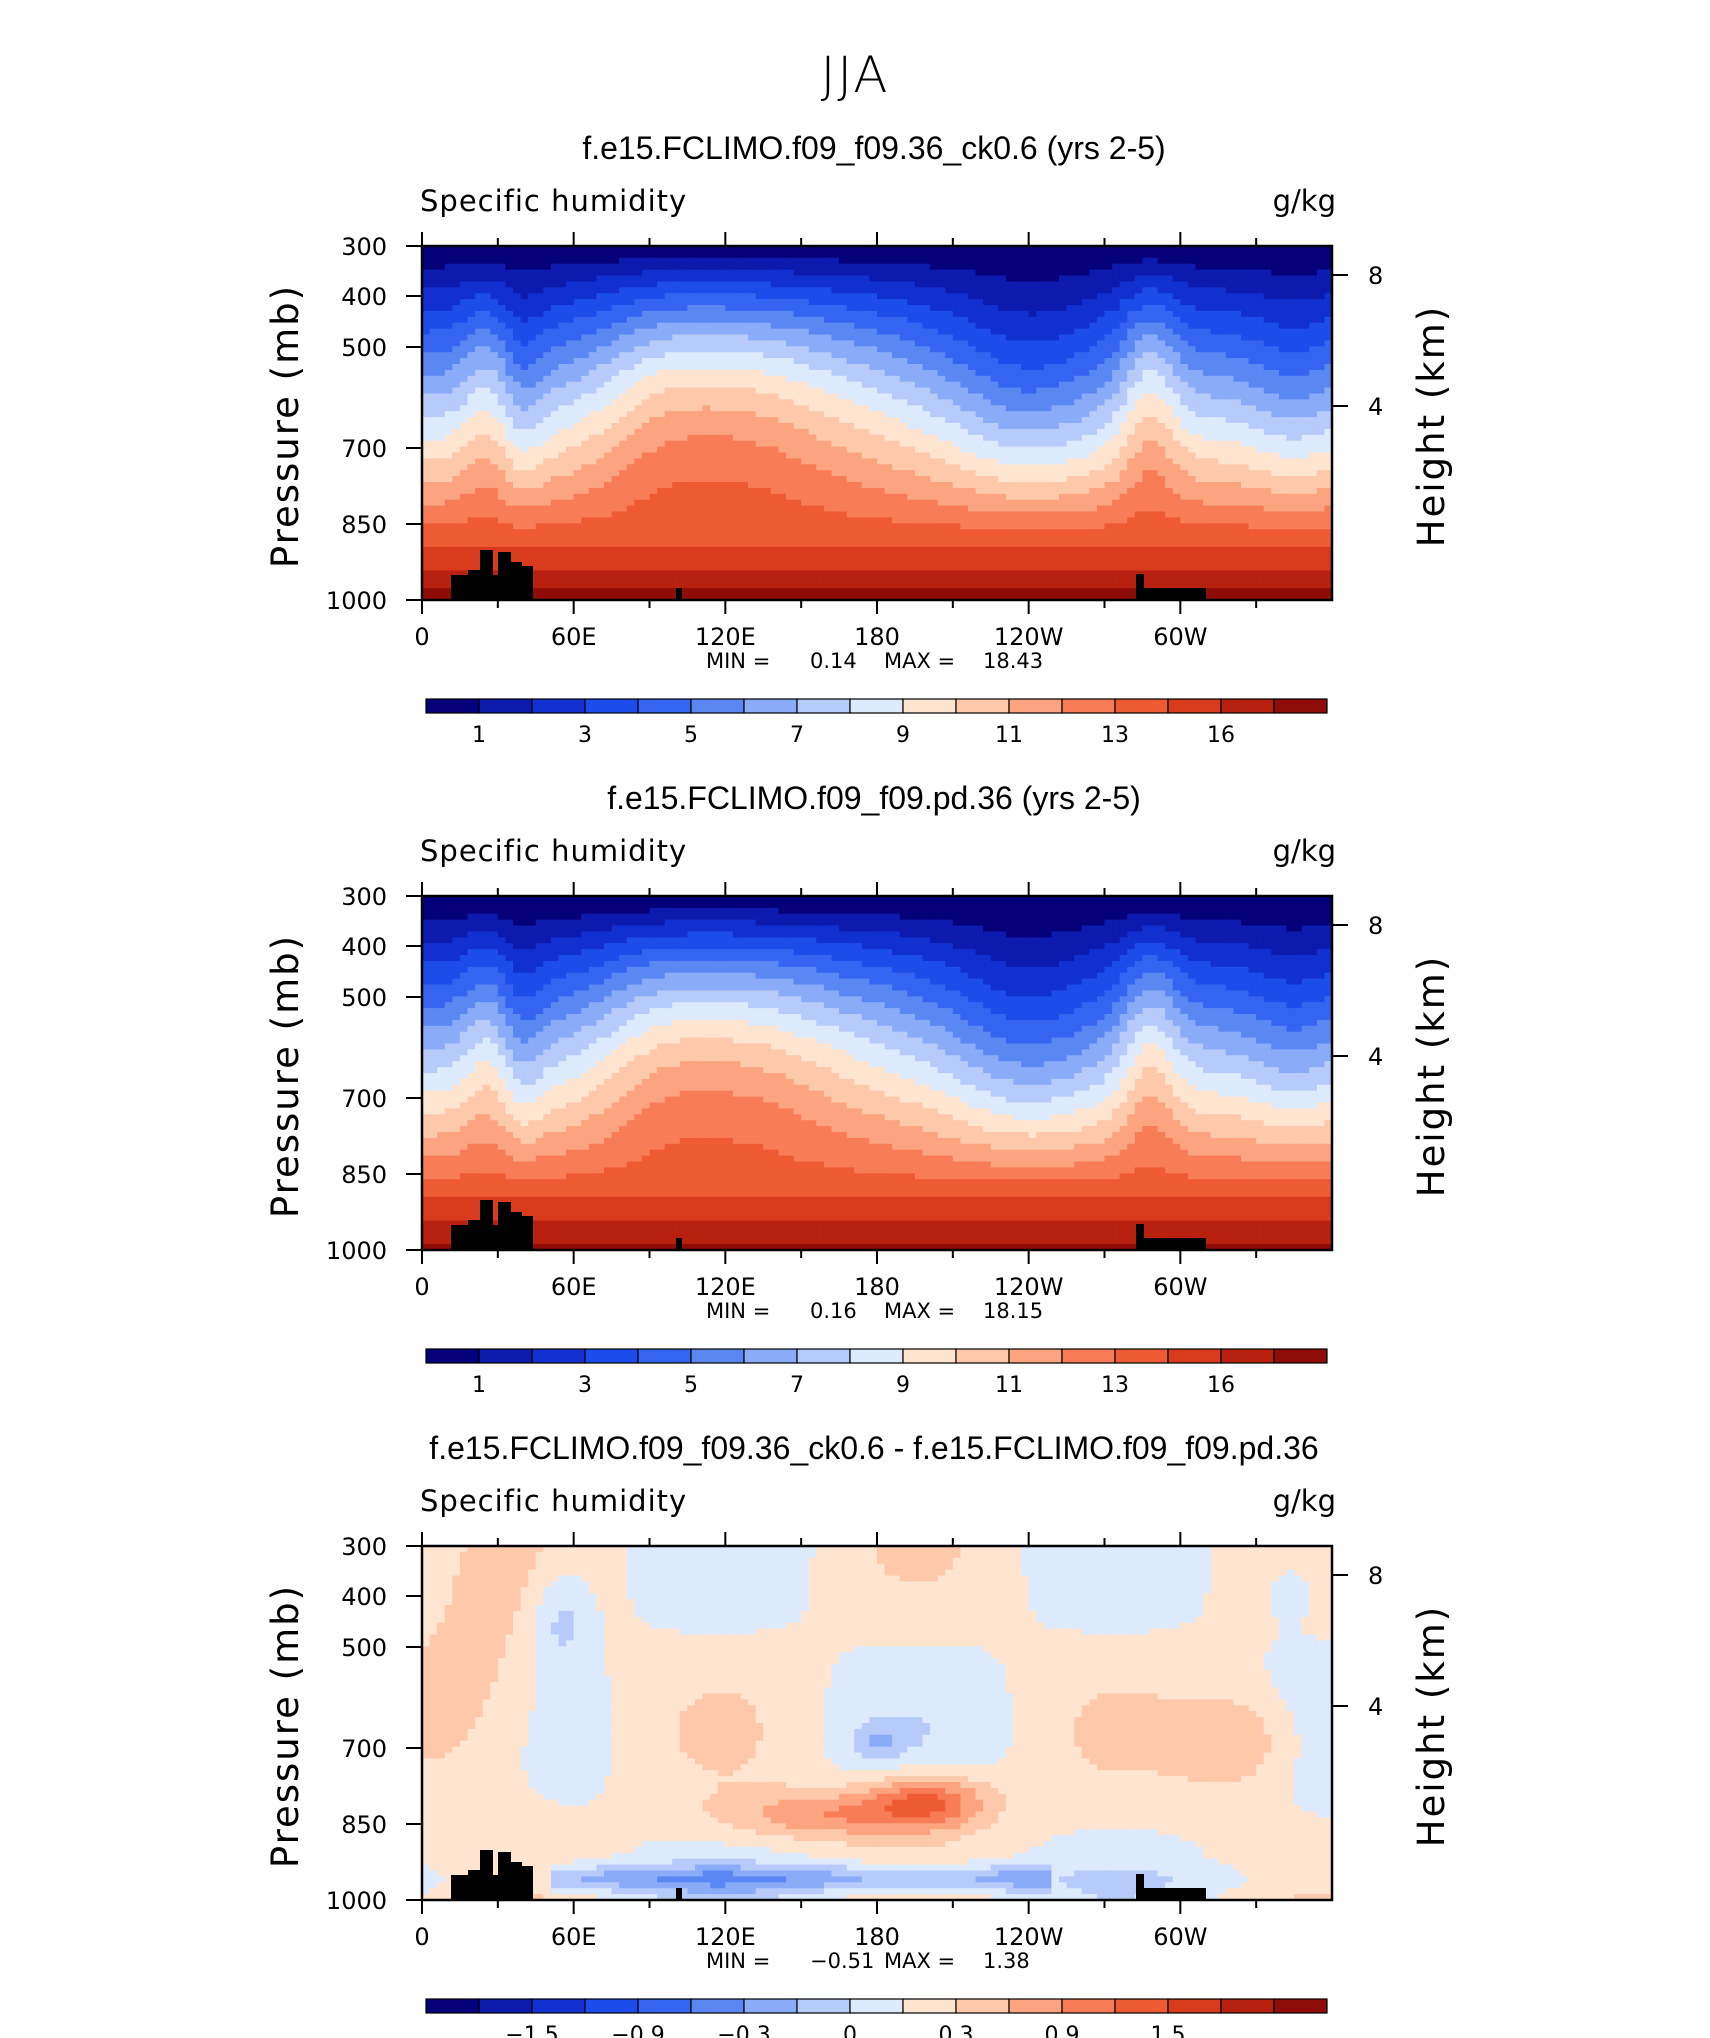  I want to click on page-title: JJA, so click(855, 75).